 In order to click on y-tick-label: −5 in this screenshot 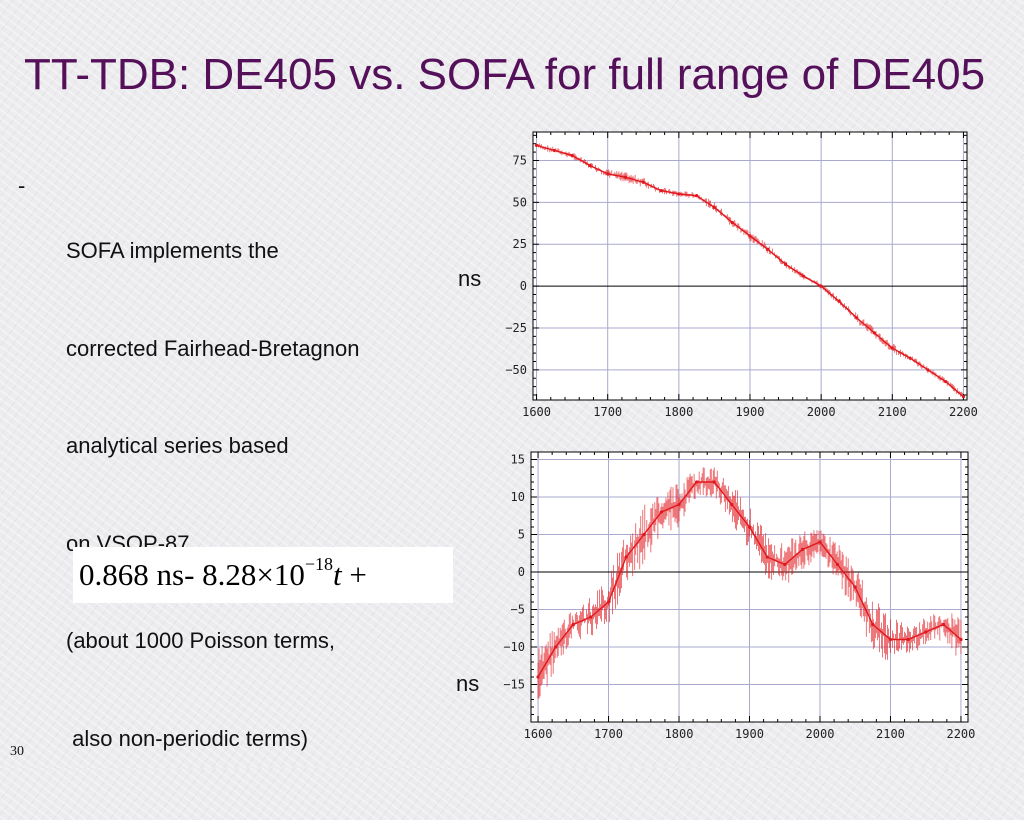, I will do `click(518, 610)`.